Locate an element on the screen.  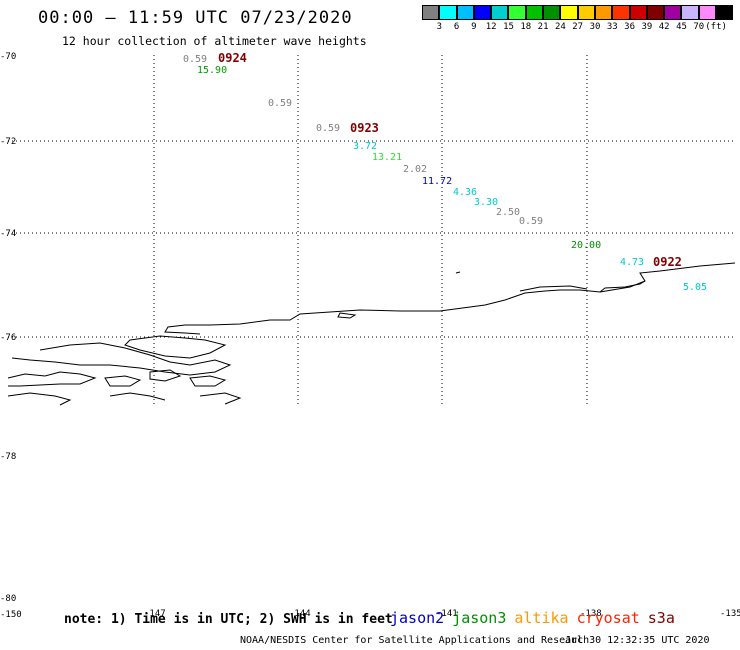
satellite-legend: jason2 jason3 altika cryosat s3a is located at coordinates (536, 618).